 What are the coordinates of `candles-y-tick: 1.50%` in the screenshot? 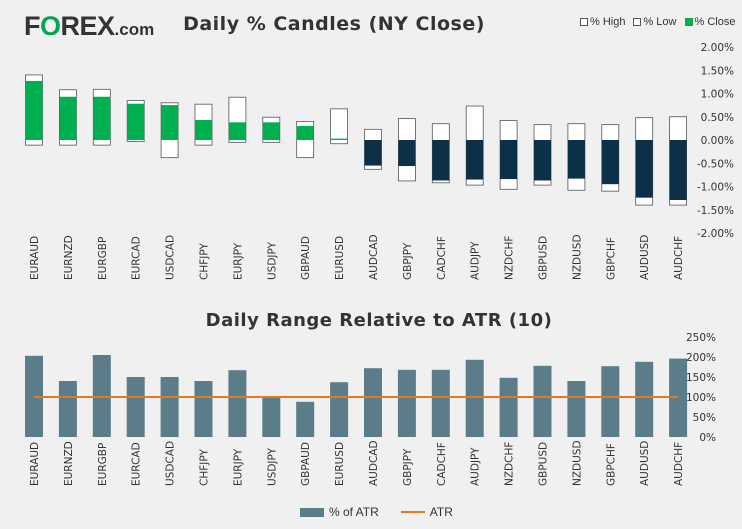 It's located at (717, 71).